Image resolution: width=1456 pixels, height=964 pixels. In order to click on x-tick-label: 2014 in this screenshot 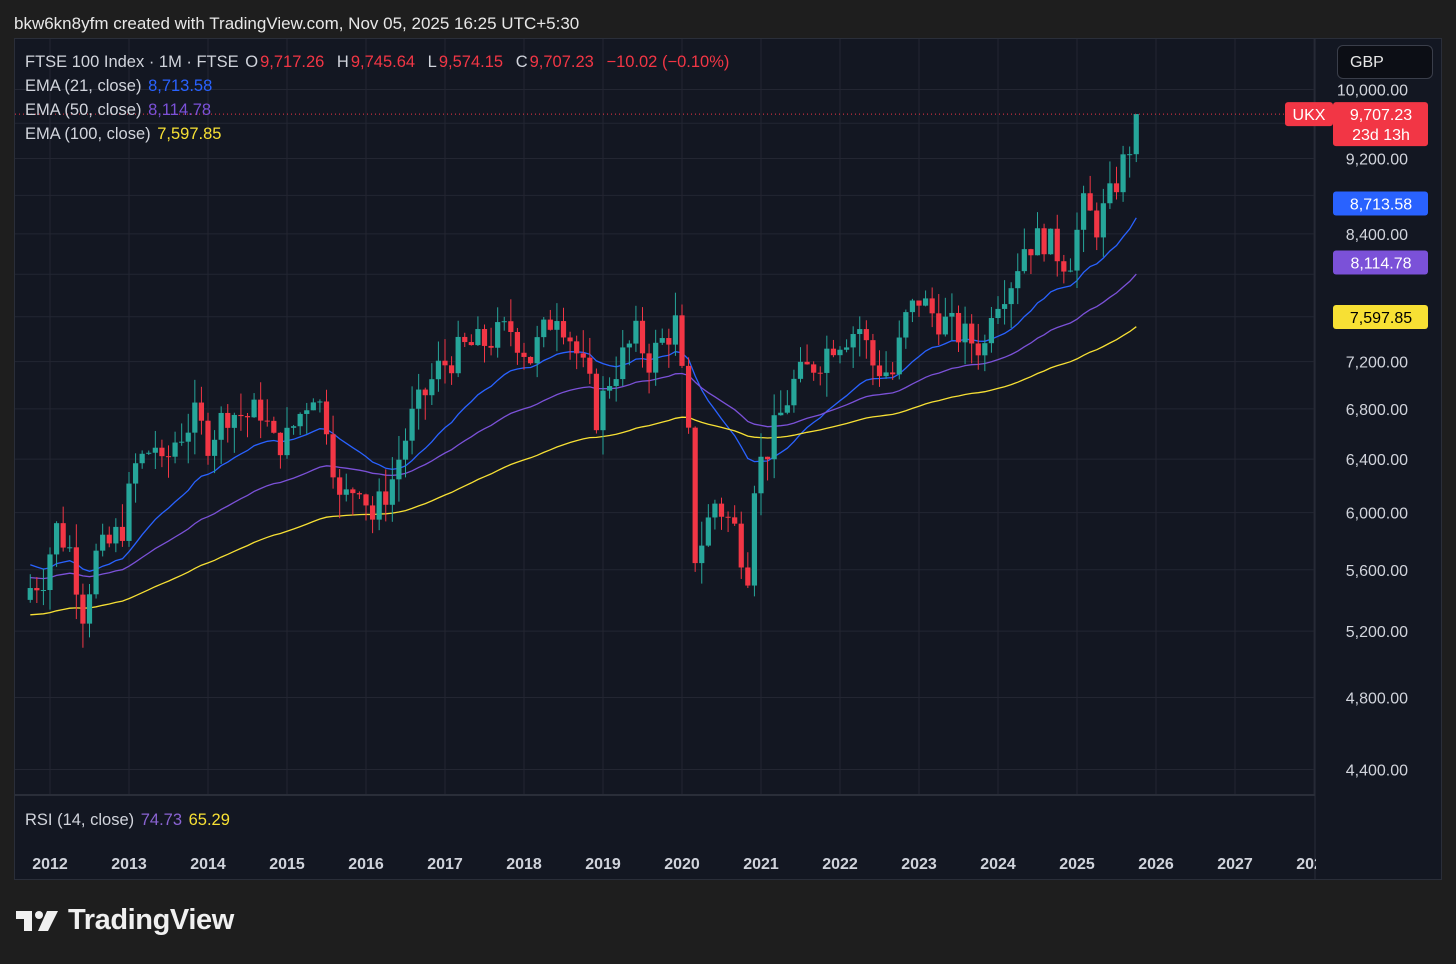, I will do `click(208, 864)`.